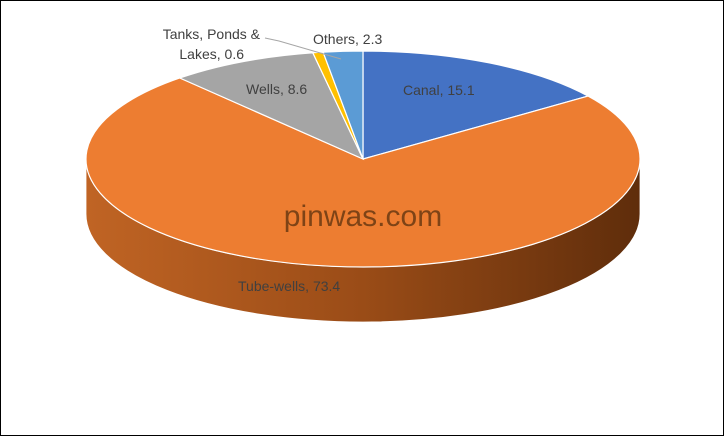 Image resolution: width=724 pixels, height=437 pixels. What do you see at coordinates (212, 34) in the screenshot?
I see `label-tanks-line1: Tanks, Ponds &` at bounding box center [212, 34].